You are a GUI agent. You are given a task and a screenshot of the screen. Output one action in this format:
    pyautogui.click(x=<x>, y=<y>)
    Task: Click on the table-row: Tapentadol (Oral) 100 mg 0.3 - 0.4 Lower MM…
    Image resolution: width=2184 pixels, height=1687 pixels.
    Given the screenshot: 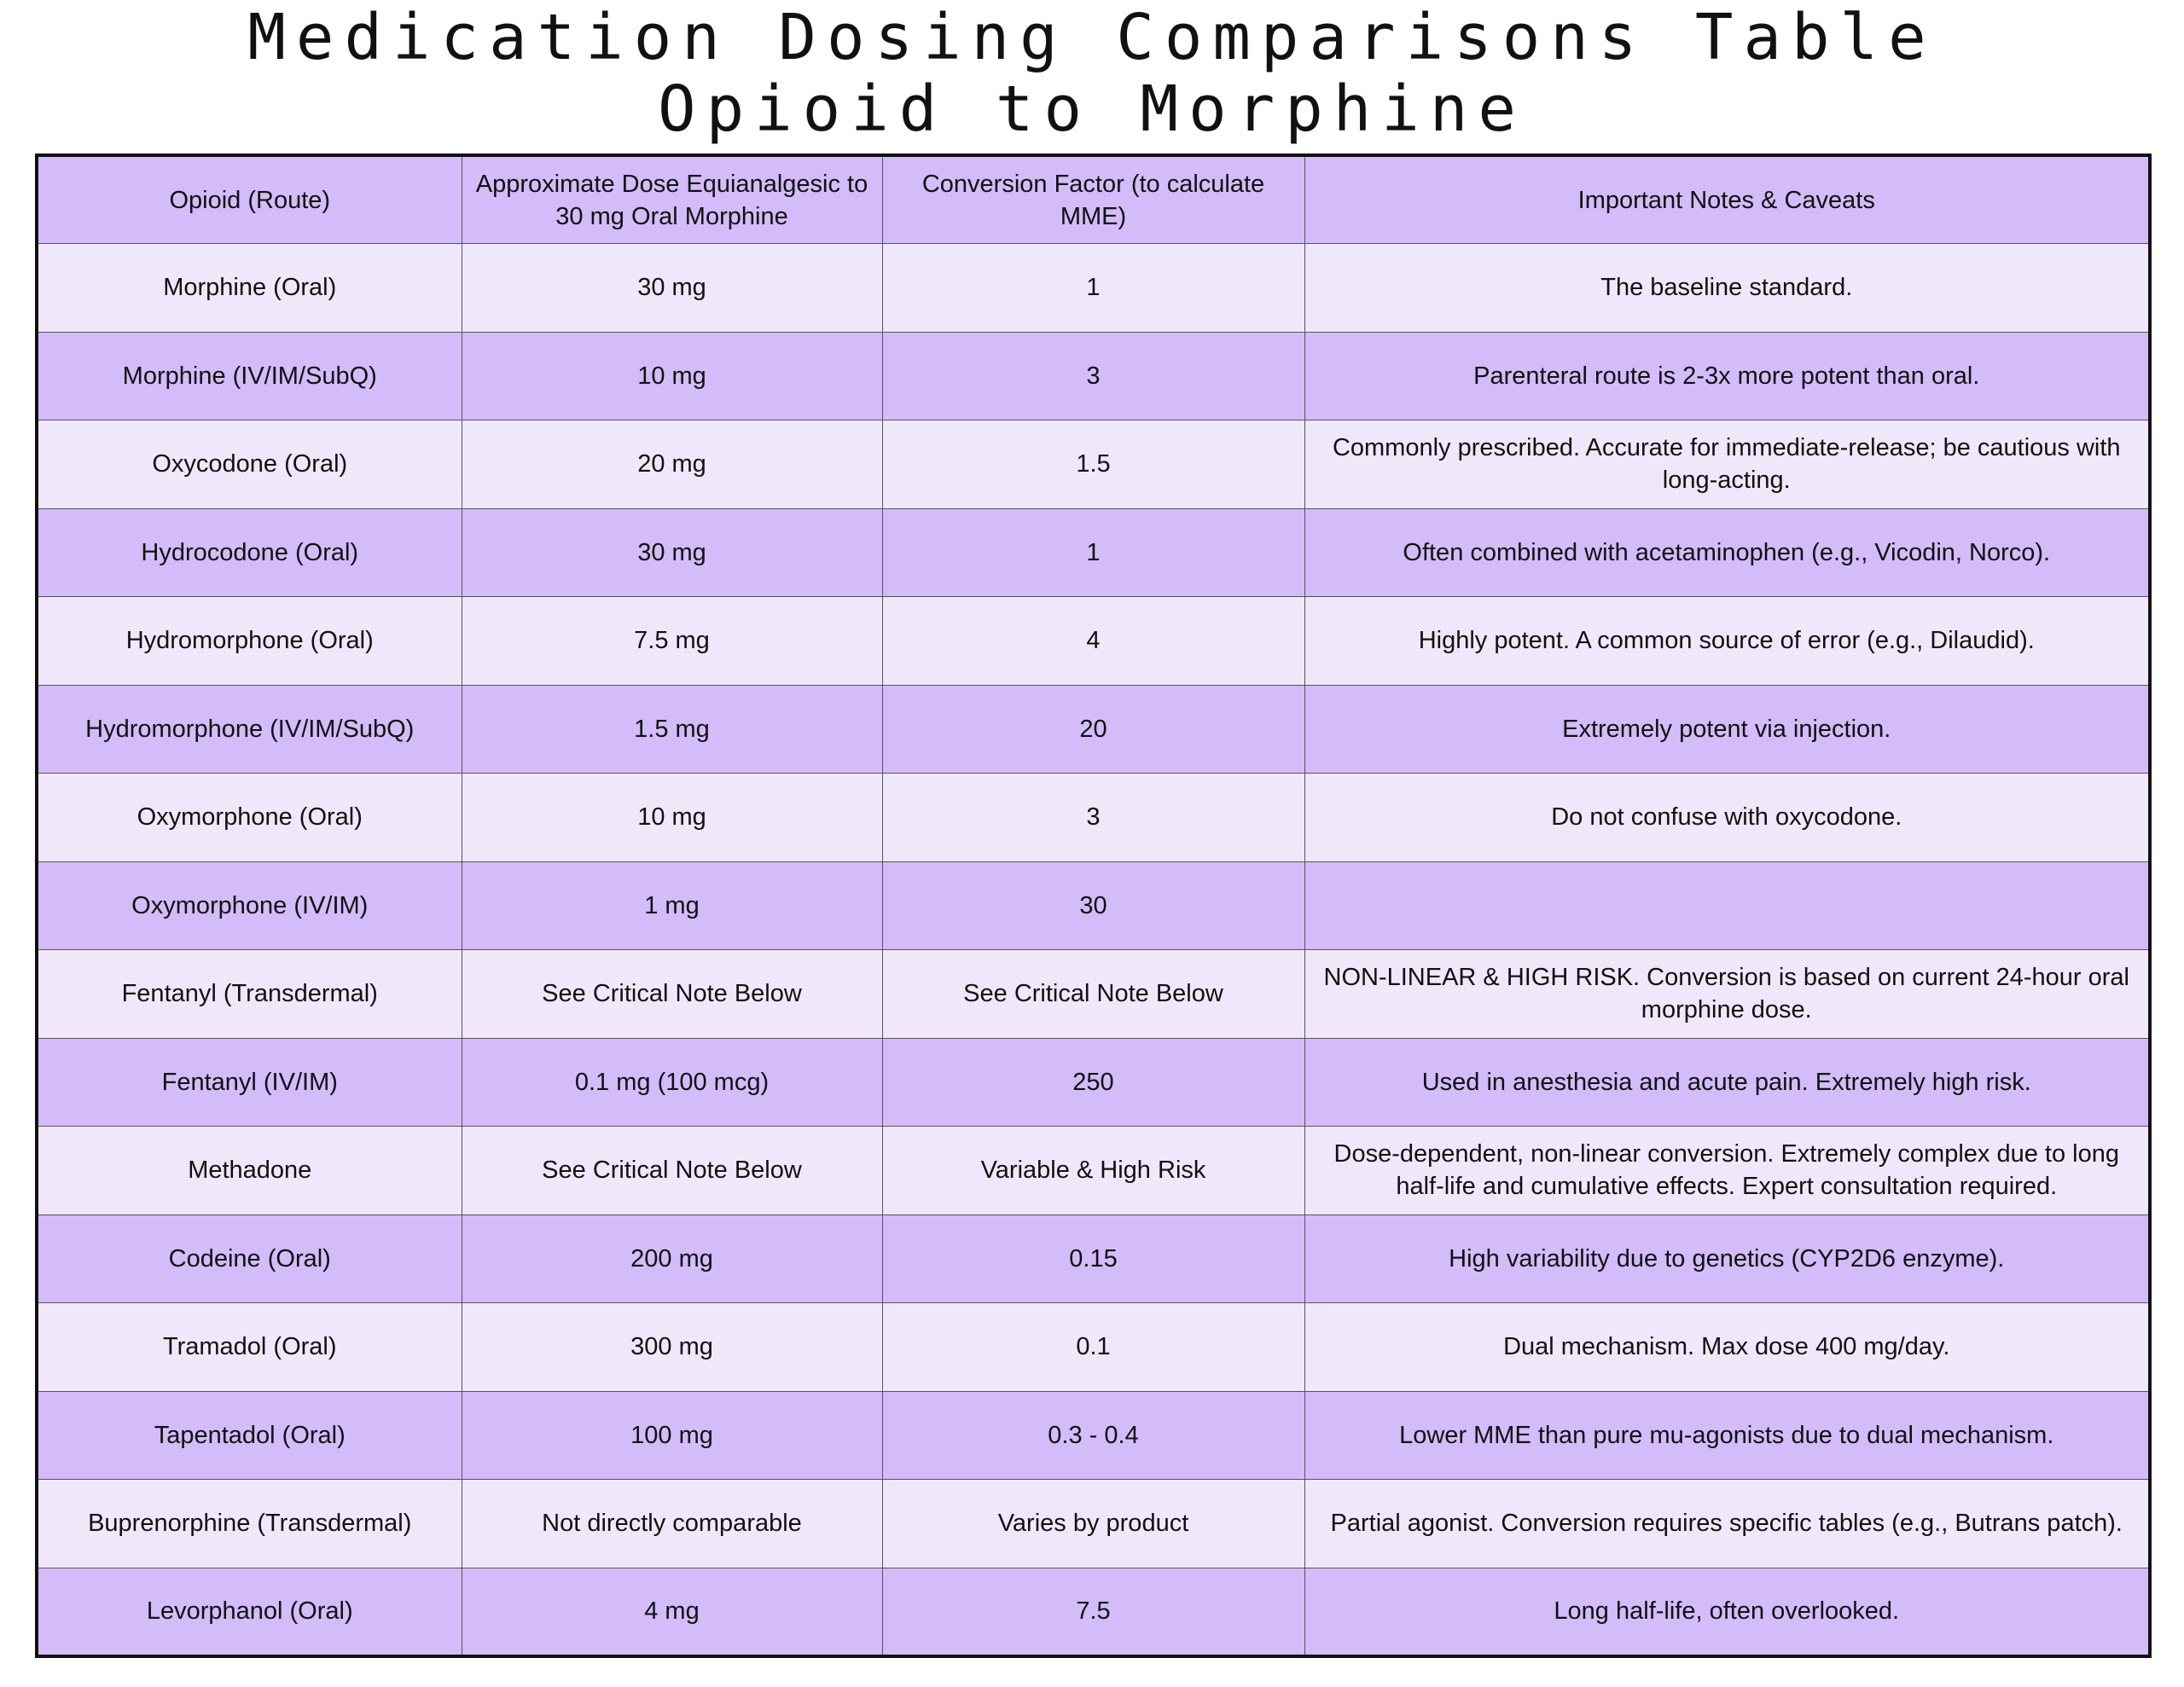 What is the action you would take?
    pyautogui.click(x=1094, y=1435)
    